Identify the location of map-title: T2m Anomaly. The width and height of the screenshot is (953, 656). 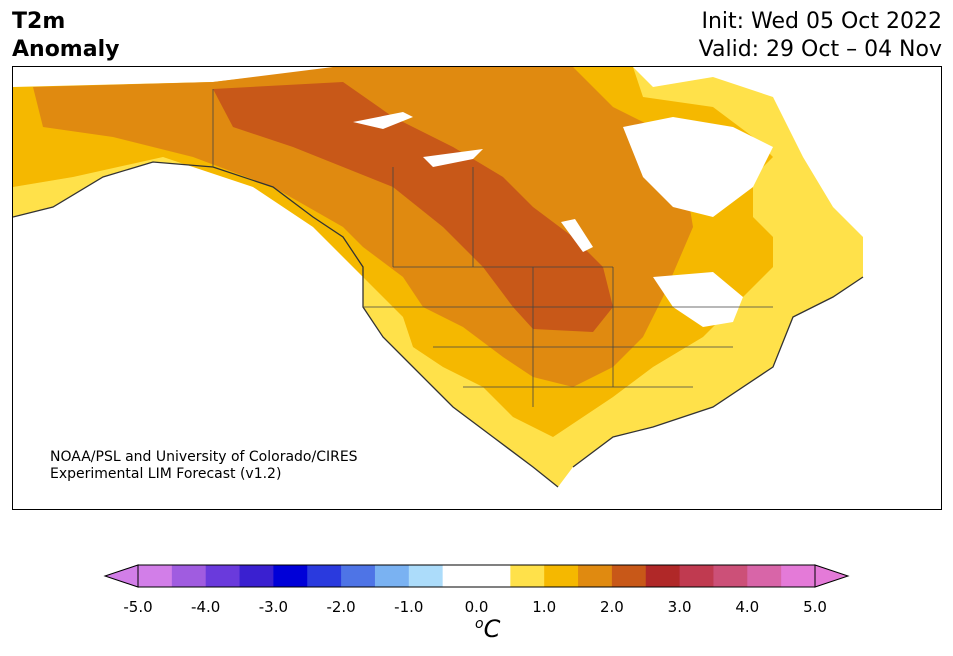
(65, 36).